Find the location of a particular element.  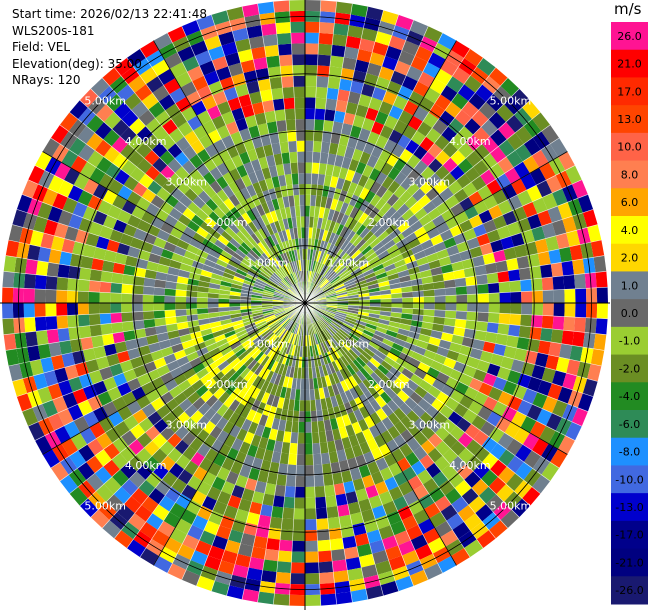

colorbar-tick-label: 2.0 is located at coordinates (630, 258).